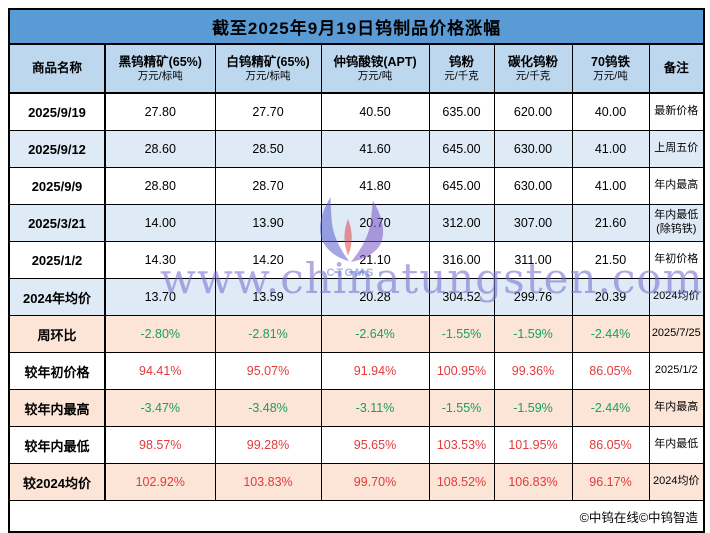 This screenshot has height=533, width=710. I want to click on price-cell: 41.60, so click(375, 149).